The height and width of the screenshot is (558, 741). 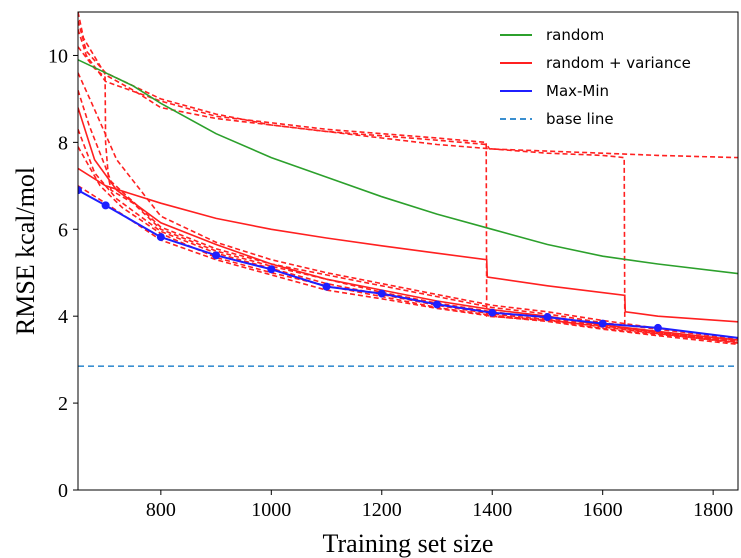 What do you see at coordinates (382, 510) in the screenshot?
I see `x-tick-label-1200: 1200` at bounding box center [382, 510].